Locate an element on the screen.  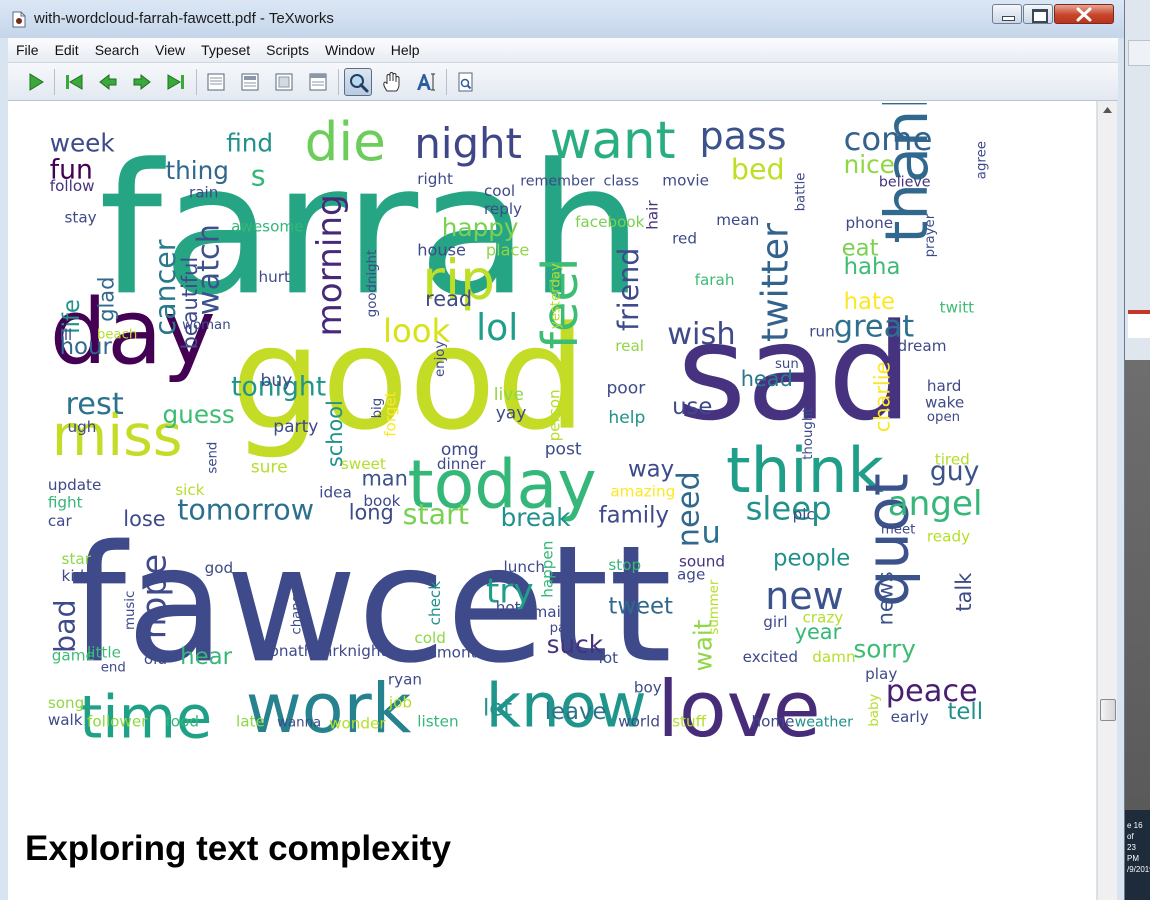
wordcloud-word-song: song is located at coordinates (66, 703).